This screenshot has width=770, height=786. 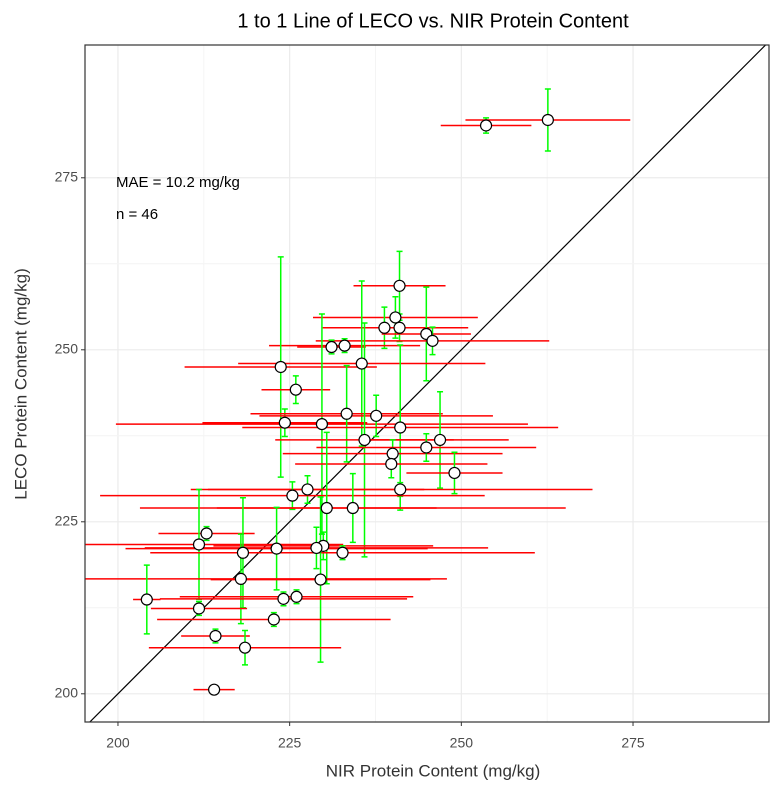 What do you see at coordinates (137, 214) in the screenshot?
I see `annotation: n = 46` at bounding box center [137, 214].